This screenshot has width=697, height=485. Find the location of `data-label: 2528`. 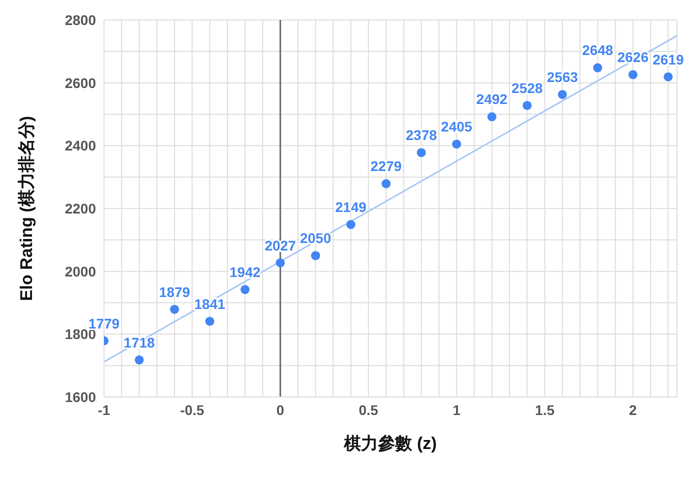

data-label: 2528 is located at coordinates (527, 88).